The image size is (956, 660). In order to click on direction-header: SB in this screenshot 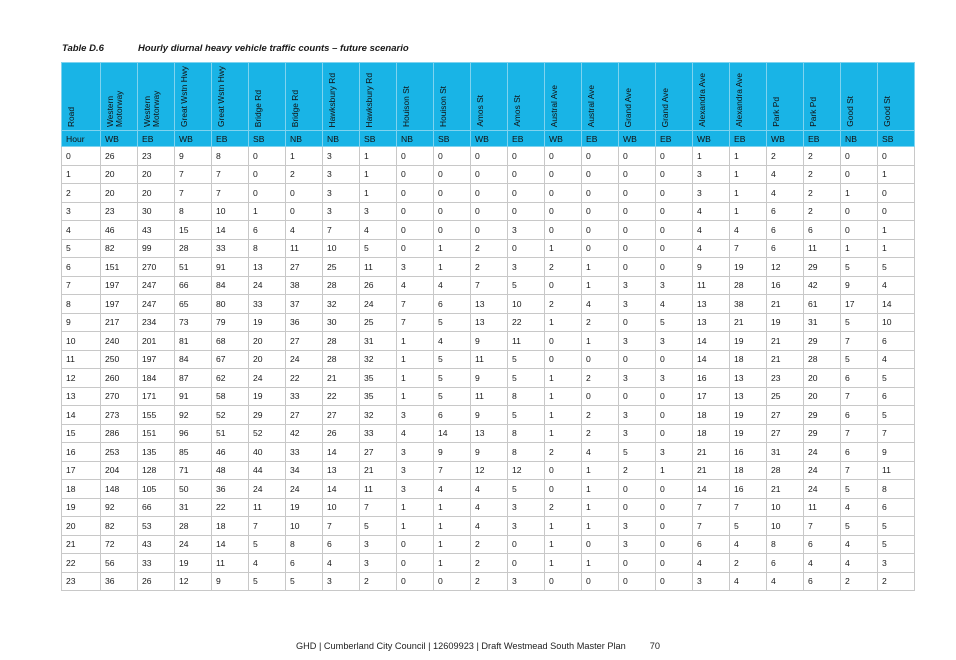, I will do `click(452, 138)`.